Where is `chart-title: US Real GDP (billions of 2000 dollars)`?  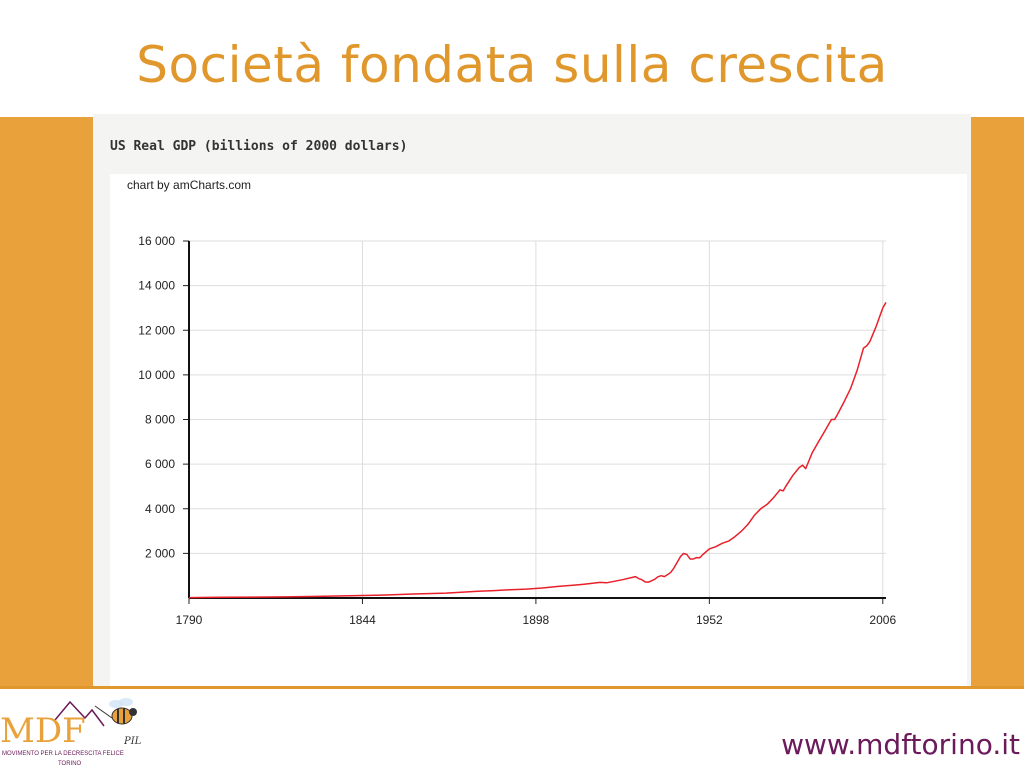 chart-title: US Real GDP (billions of 2000 dollars) is located at coordinates (259, 146).